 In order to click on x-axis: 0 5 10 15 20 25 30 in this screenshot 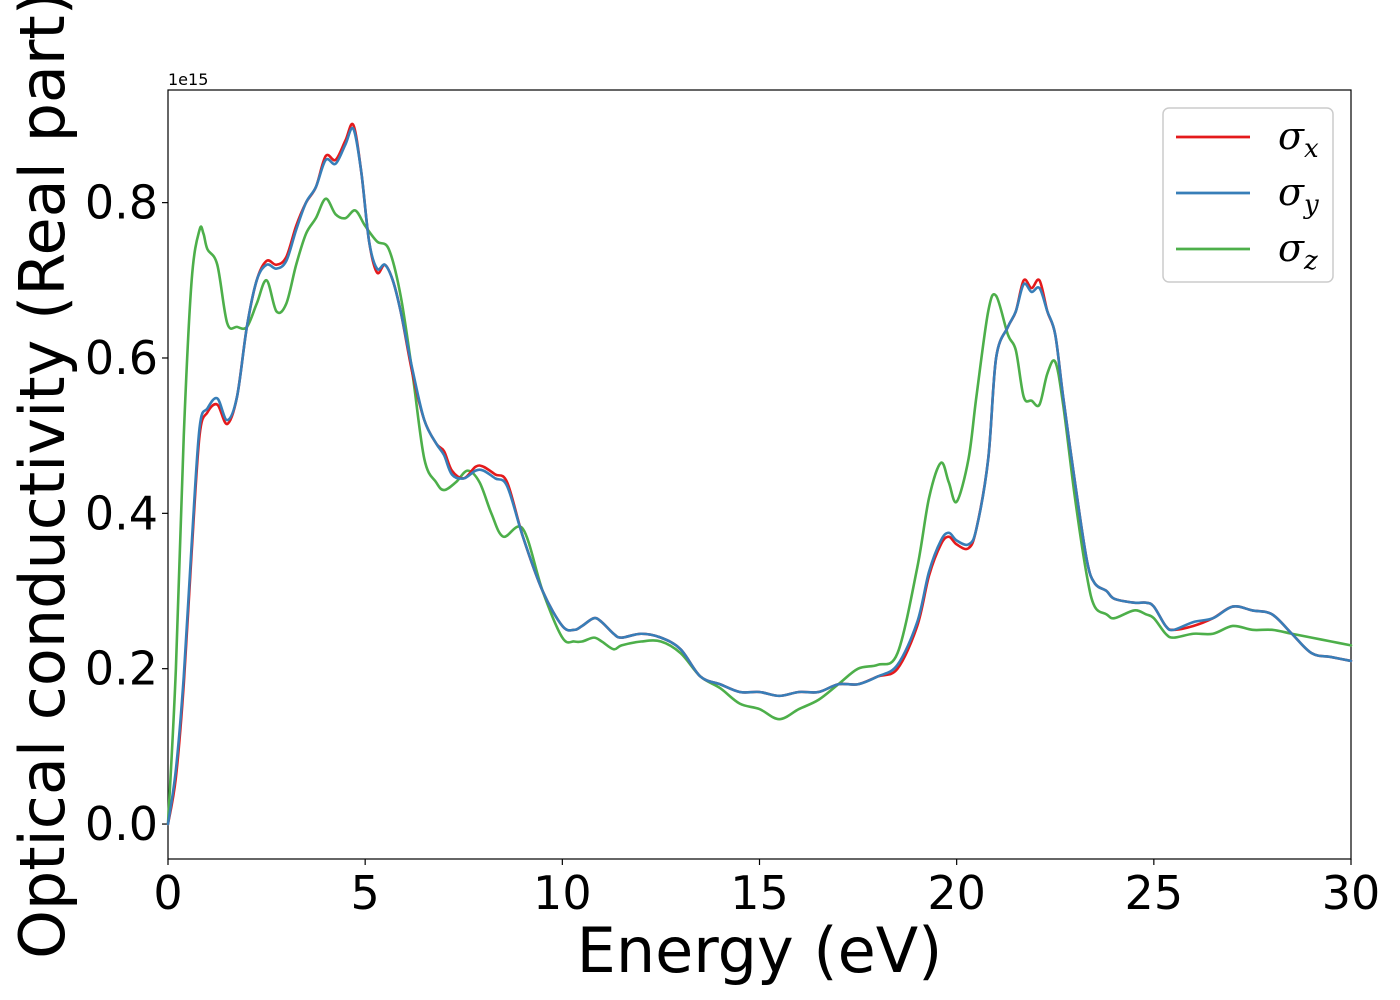, I will do `click(766, 889)`.